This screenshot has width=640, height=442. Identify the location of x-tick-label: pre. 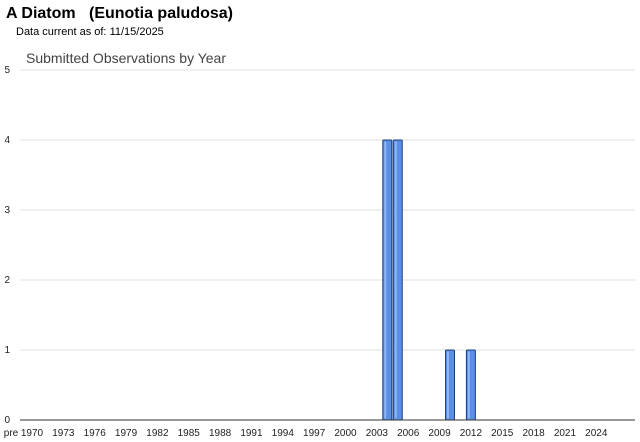
(11, 433).